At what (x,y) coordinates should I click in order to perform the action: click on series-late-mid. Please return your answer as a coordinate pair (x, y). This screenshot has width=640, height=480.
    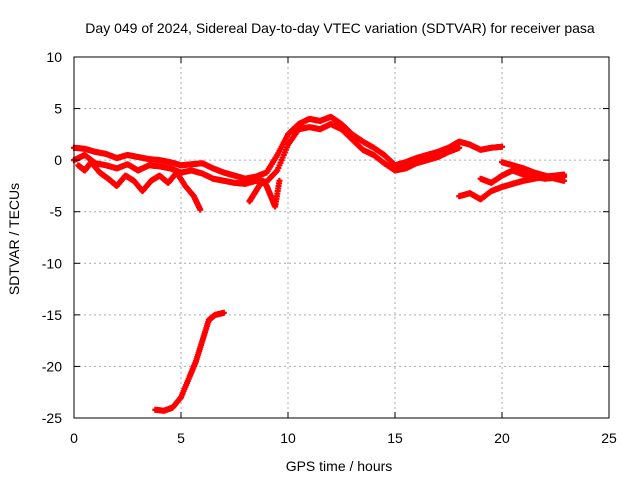
    Looking at the image, I should click on (533, 171).